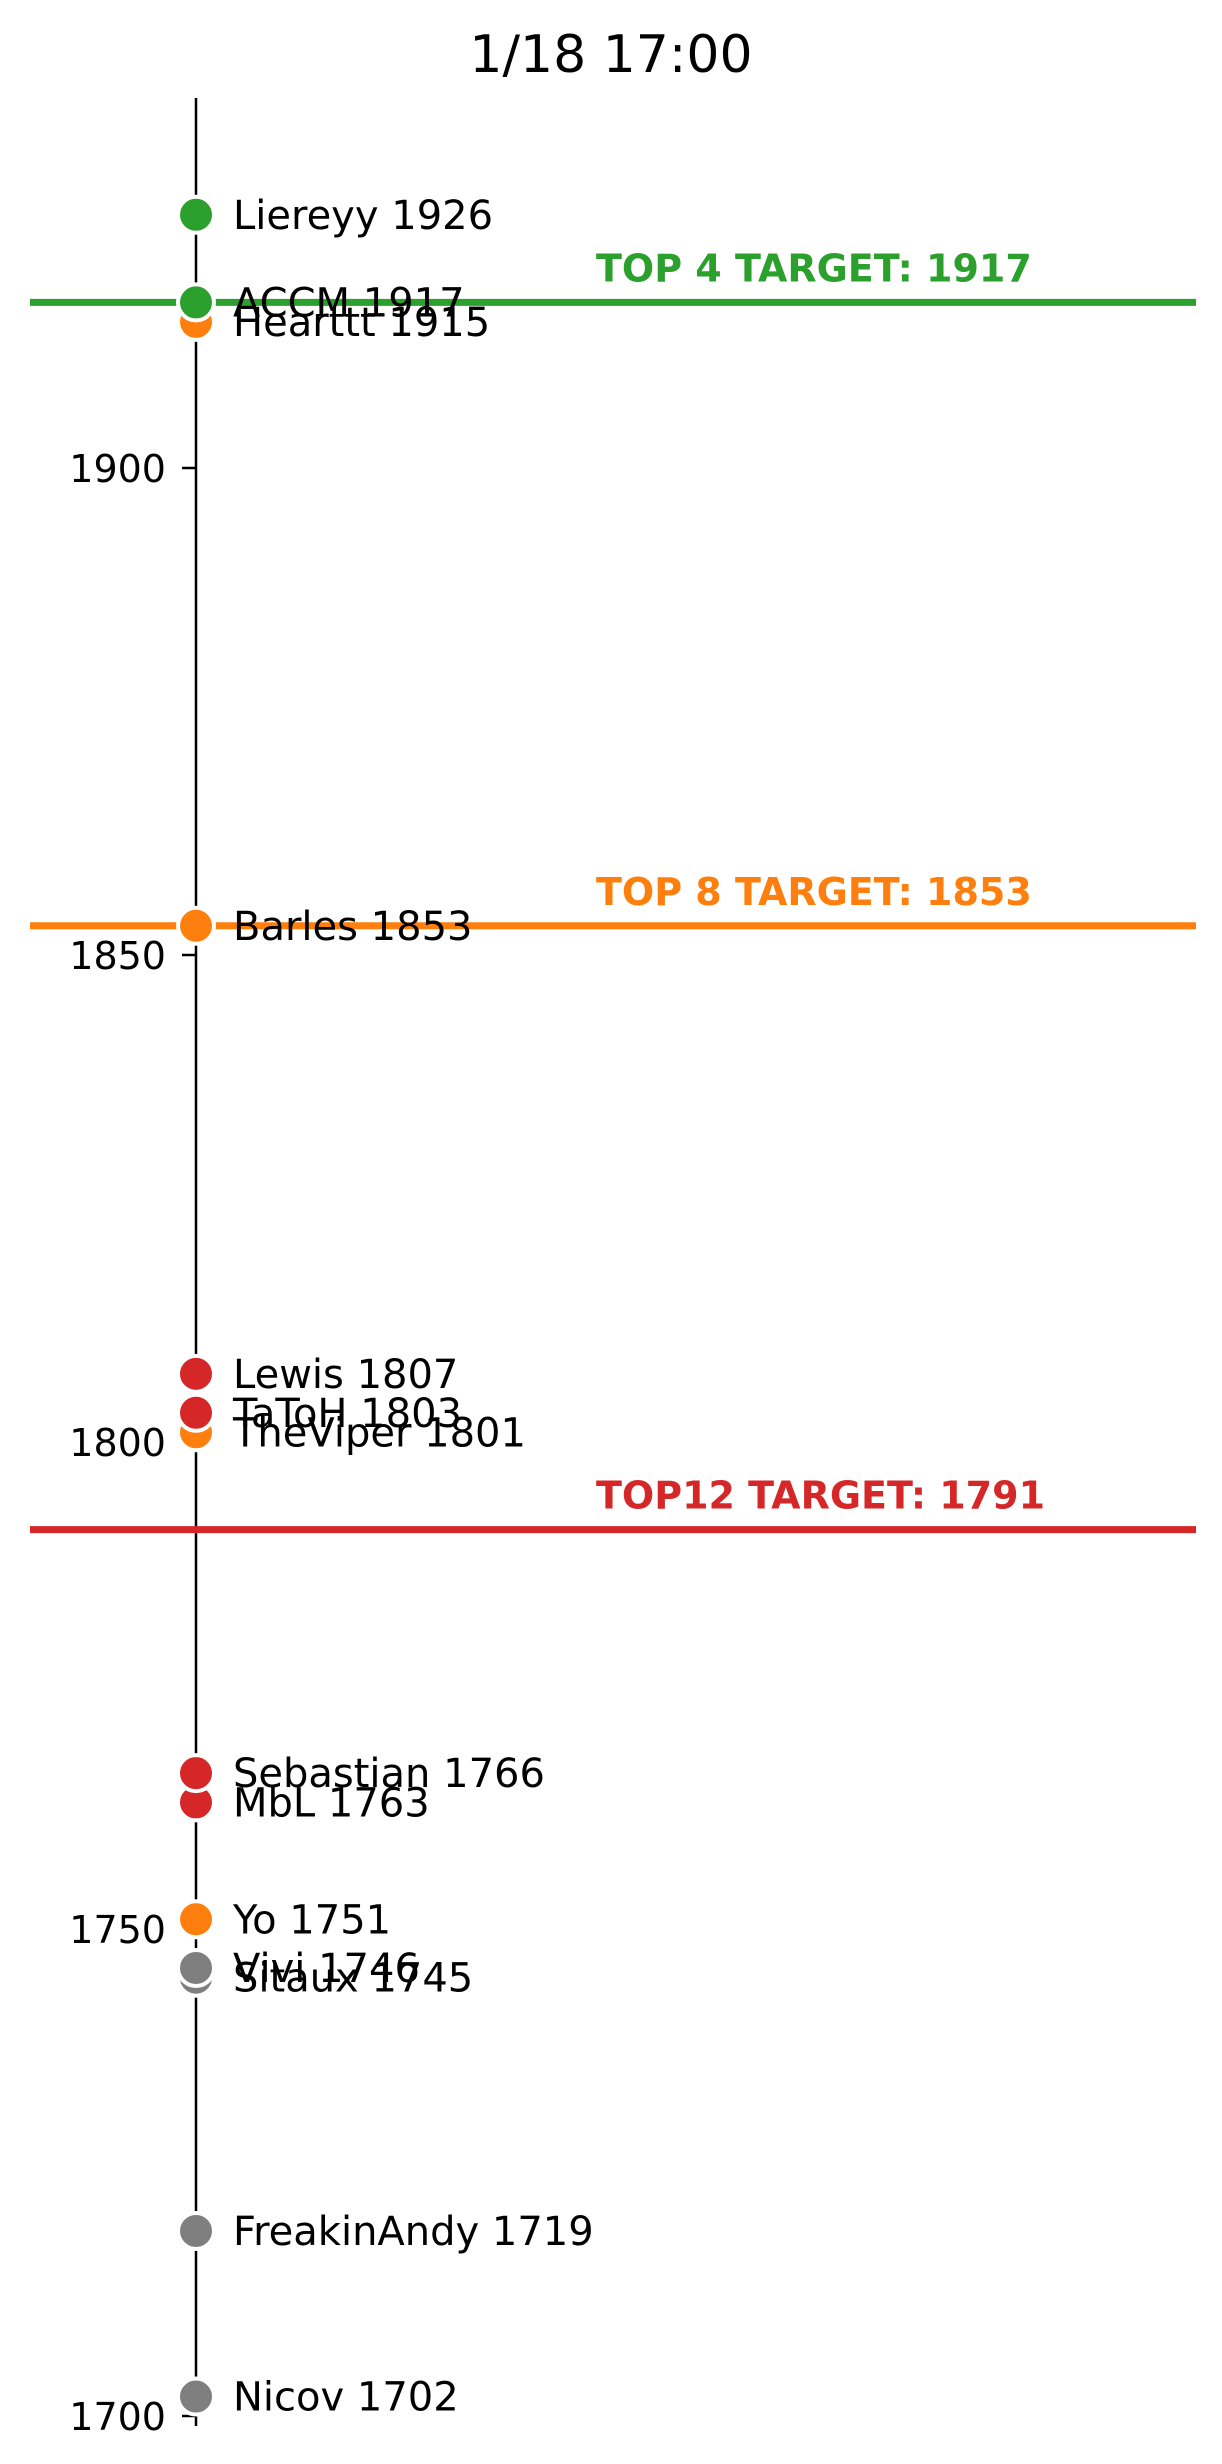  Describe the element at coordinates (413, 2232) in the screenshot. I see `point-label: FreakinAndy 1719` at that location.